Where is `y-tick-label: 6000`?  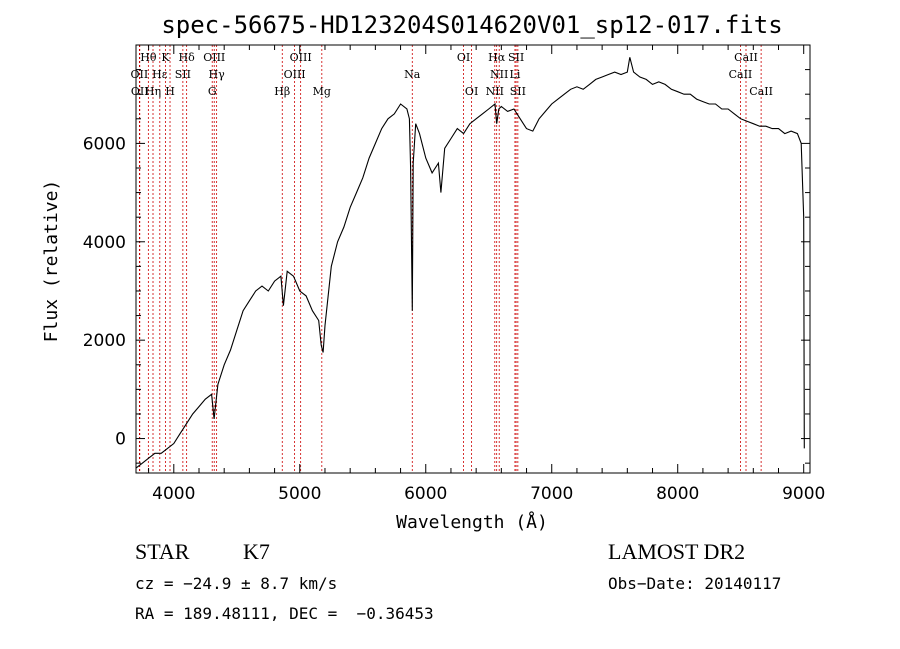 y-tick-label: 6000 is located at coordinates (104, 144).